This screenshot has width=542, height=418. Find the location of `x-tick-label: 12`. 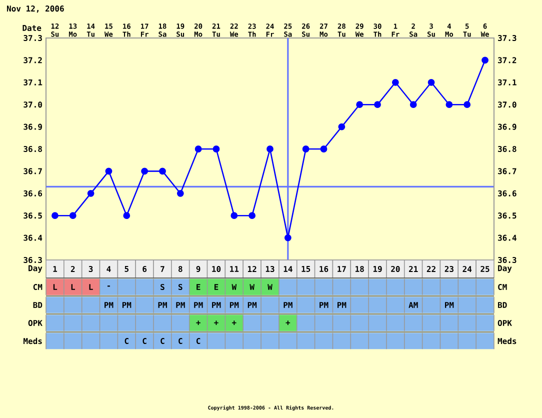

x-tick-label: 12 is located at coordinates (252, 269).